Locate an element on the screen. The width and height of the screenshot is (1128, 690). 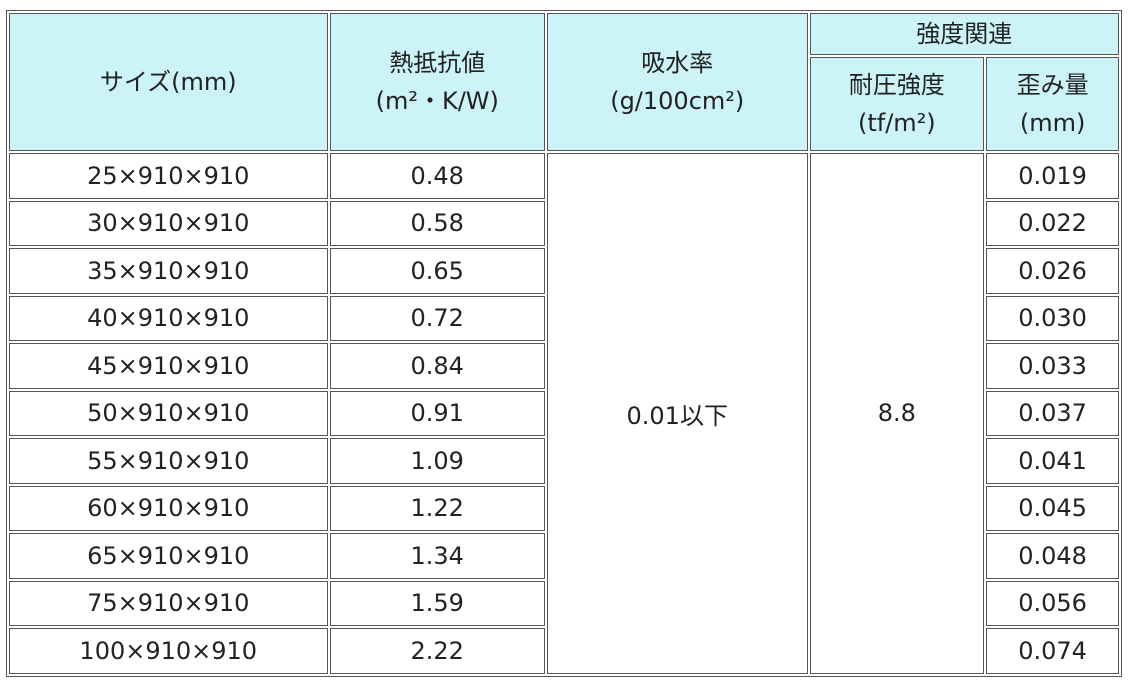
strain-cell: 0.074 is located at coordinates (1052, 651).